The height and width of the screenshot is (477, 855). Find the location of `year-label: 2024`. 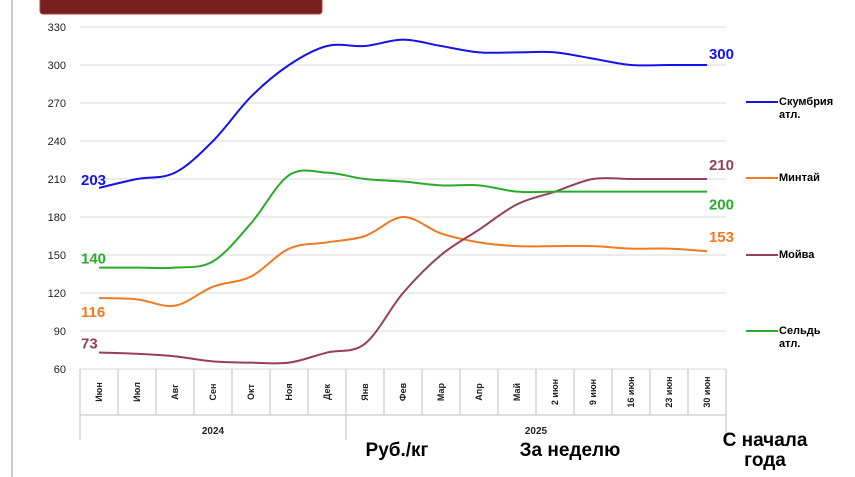

year-label: 2024 is located at coordinates (213, 431).